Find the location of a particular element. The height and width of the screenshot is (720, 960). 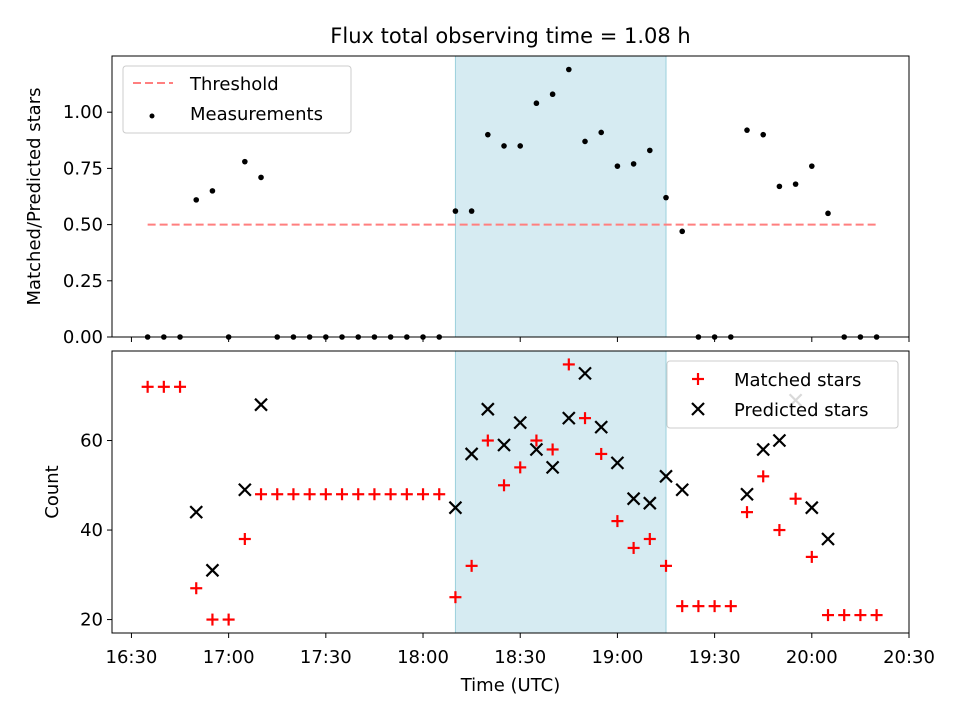

legend-x-mark-b is located at coordinates (698, 409).